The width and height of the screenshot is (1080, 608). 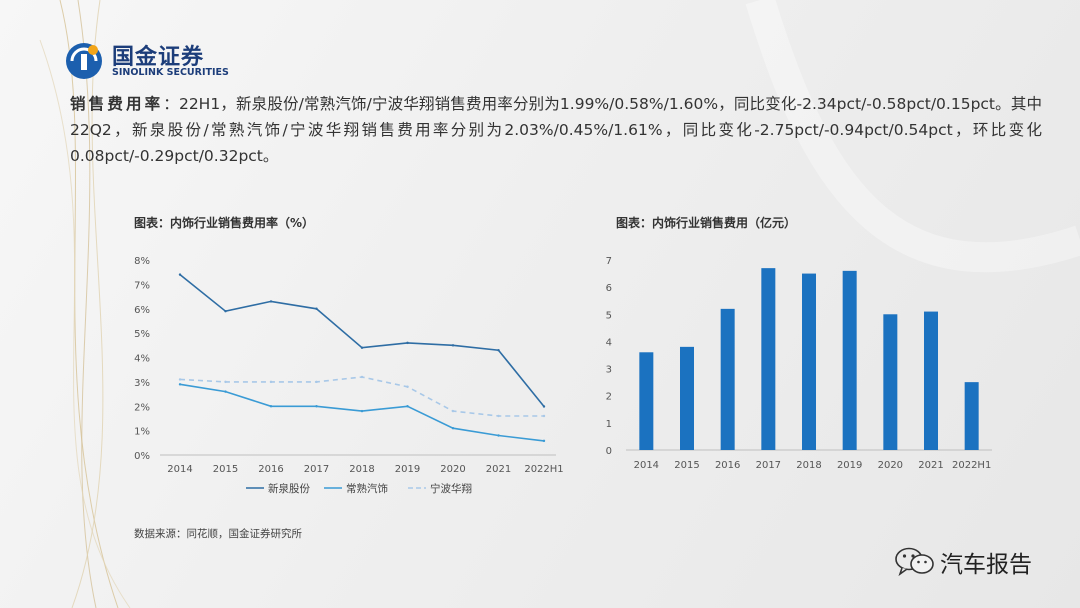 I want to click on y-tick-label: 3, so click(x=609, y=370).